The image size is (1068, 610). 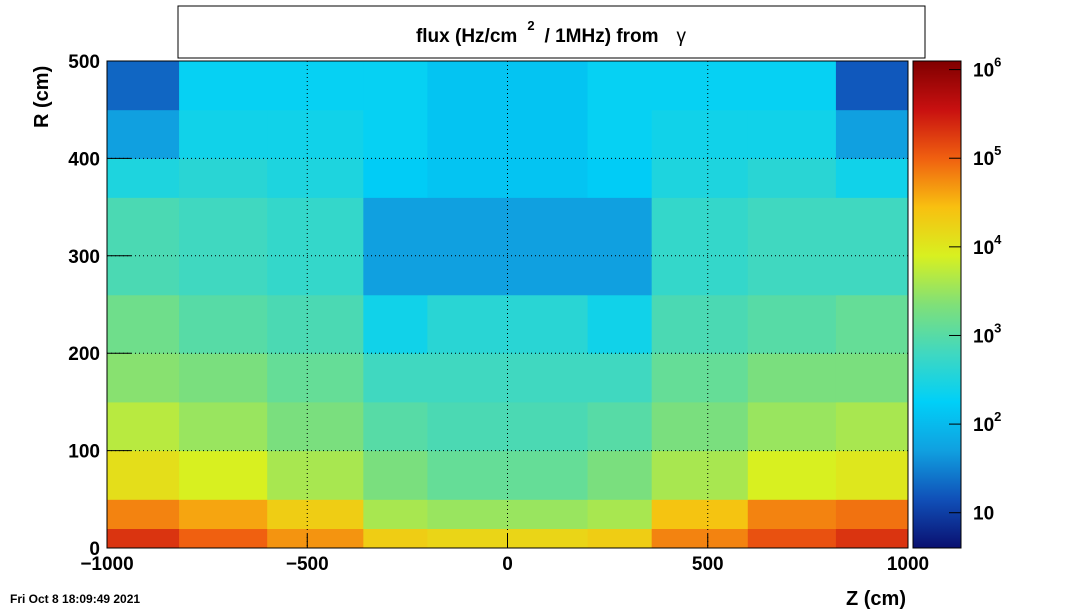 I want to click on color-bar-label: 10⁴, so click(x=987, y=245).